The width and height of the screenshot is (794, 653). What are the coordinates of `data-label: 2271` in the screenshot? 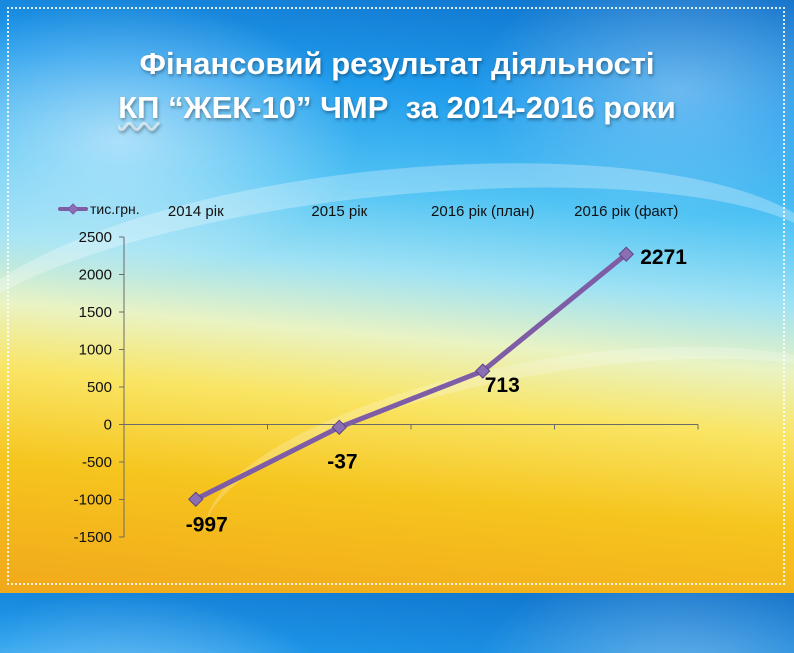 It's located at (663, 257).